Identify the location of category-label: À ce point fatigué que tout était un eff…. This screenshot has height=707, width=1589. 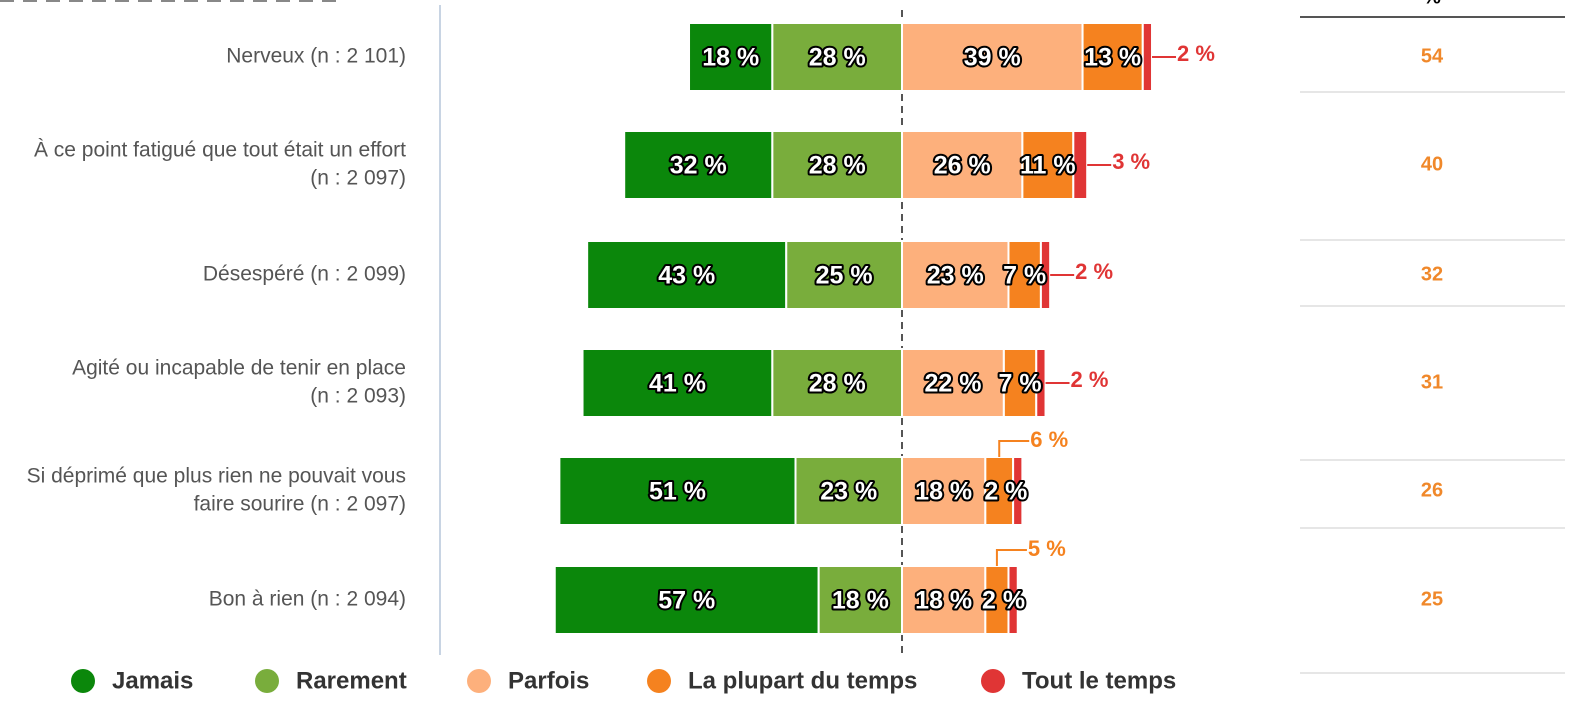
(220, 150).